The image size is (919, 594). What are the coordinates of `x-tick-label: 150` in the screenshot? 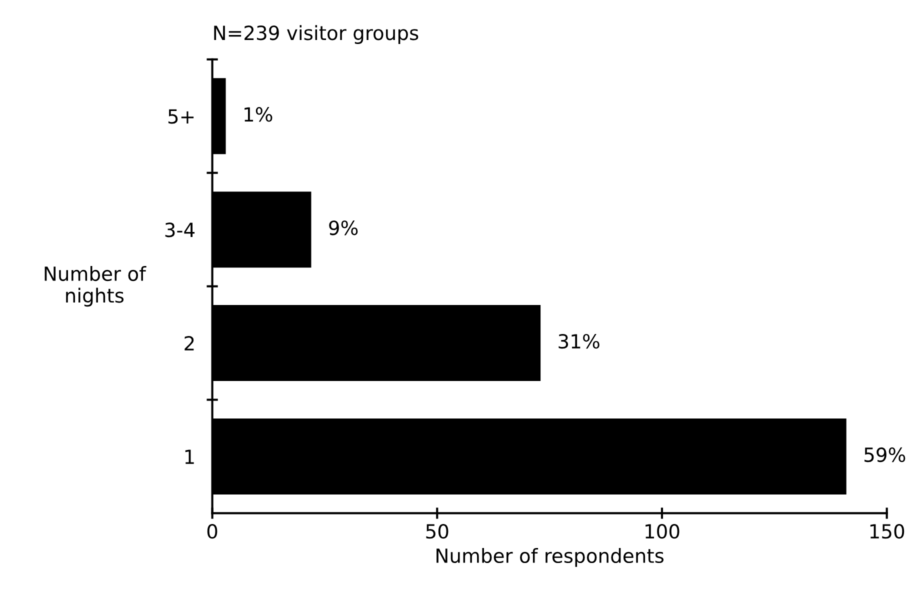 It's located at (887, 531).